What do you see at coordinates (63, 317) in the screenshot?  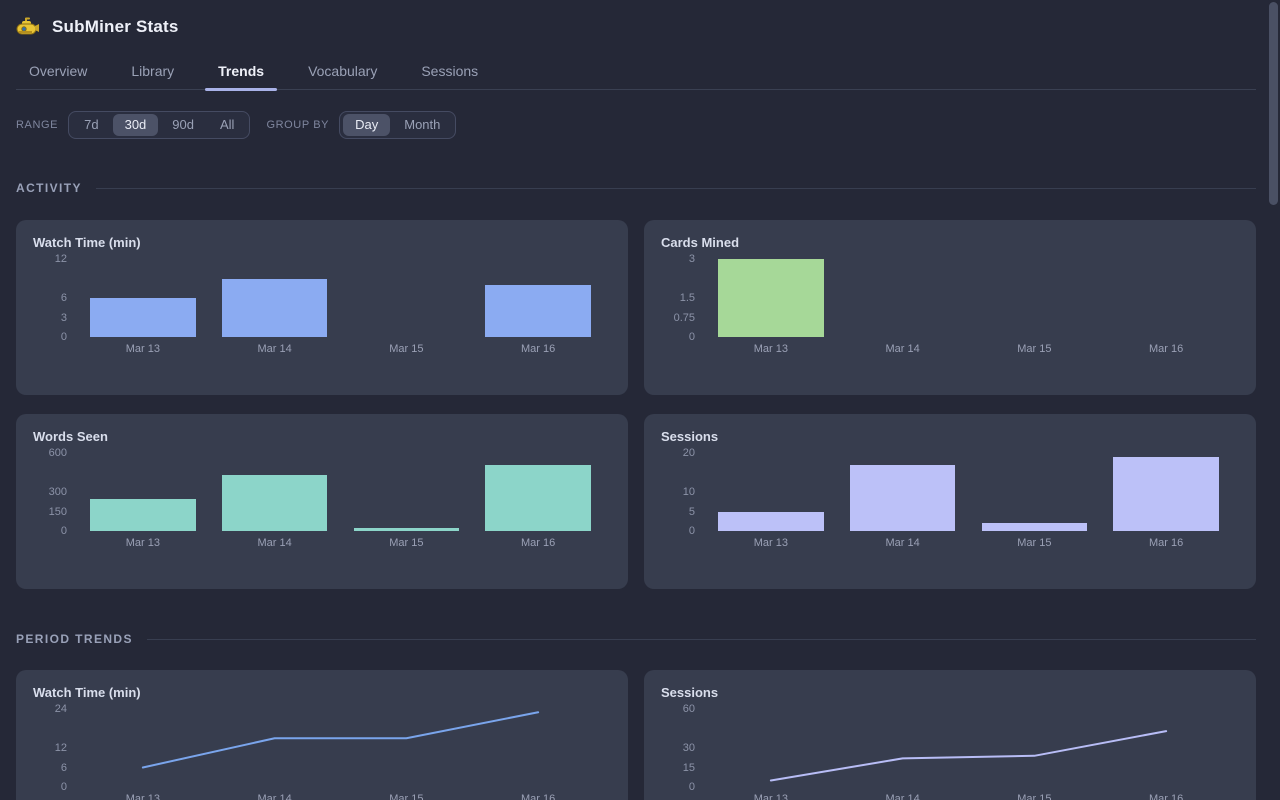 I see `y-tick-label: 3` at bounding box center [63, 317].